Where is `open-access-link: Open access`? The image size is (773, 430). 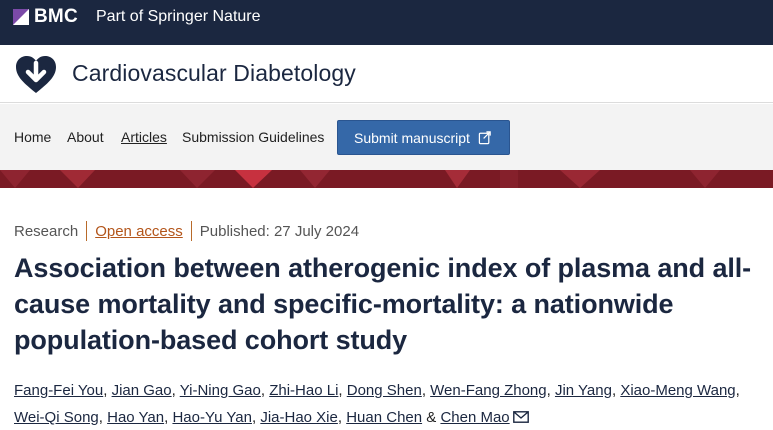
open-access-link: Open access is located at coordinates (139, 231).